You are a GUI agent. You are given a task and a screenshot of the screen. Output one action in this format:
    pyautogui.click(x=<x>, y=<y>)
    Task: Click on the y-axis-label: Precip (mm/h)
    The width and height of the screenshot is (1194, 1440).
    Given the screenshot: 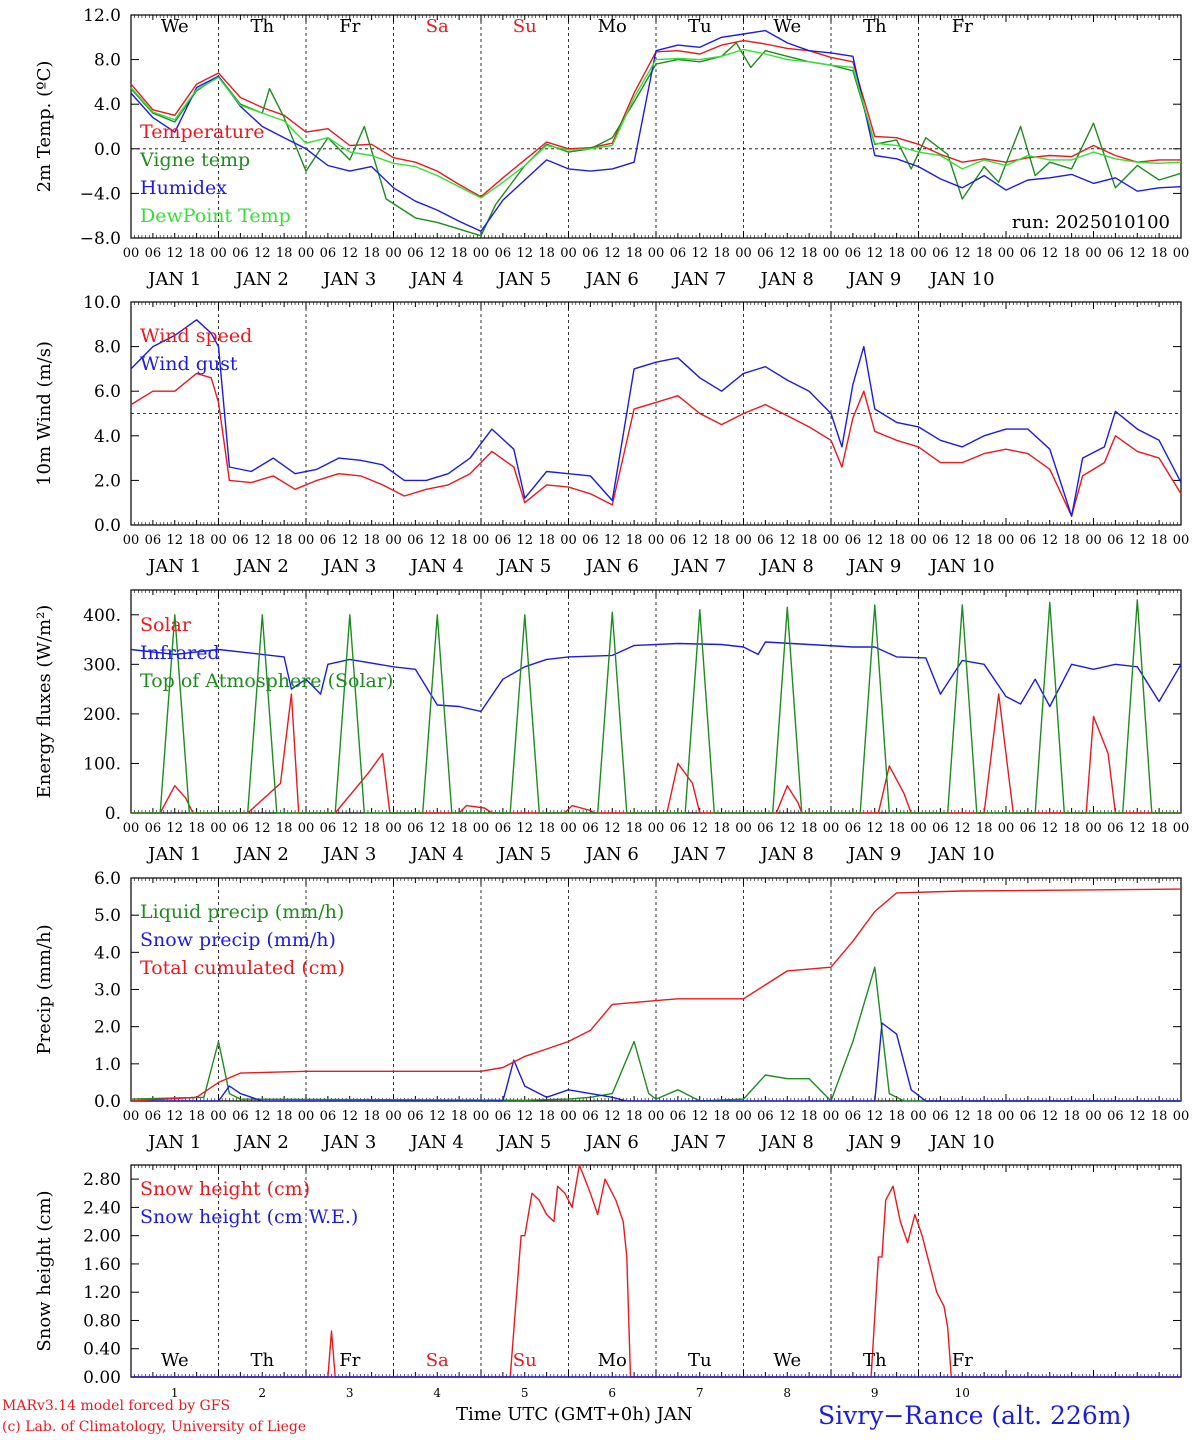 What is the action you would take?
    pyautogui.click(x=44, y=989)
    